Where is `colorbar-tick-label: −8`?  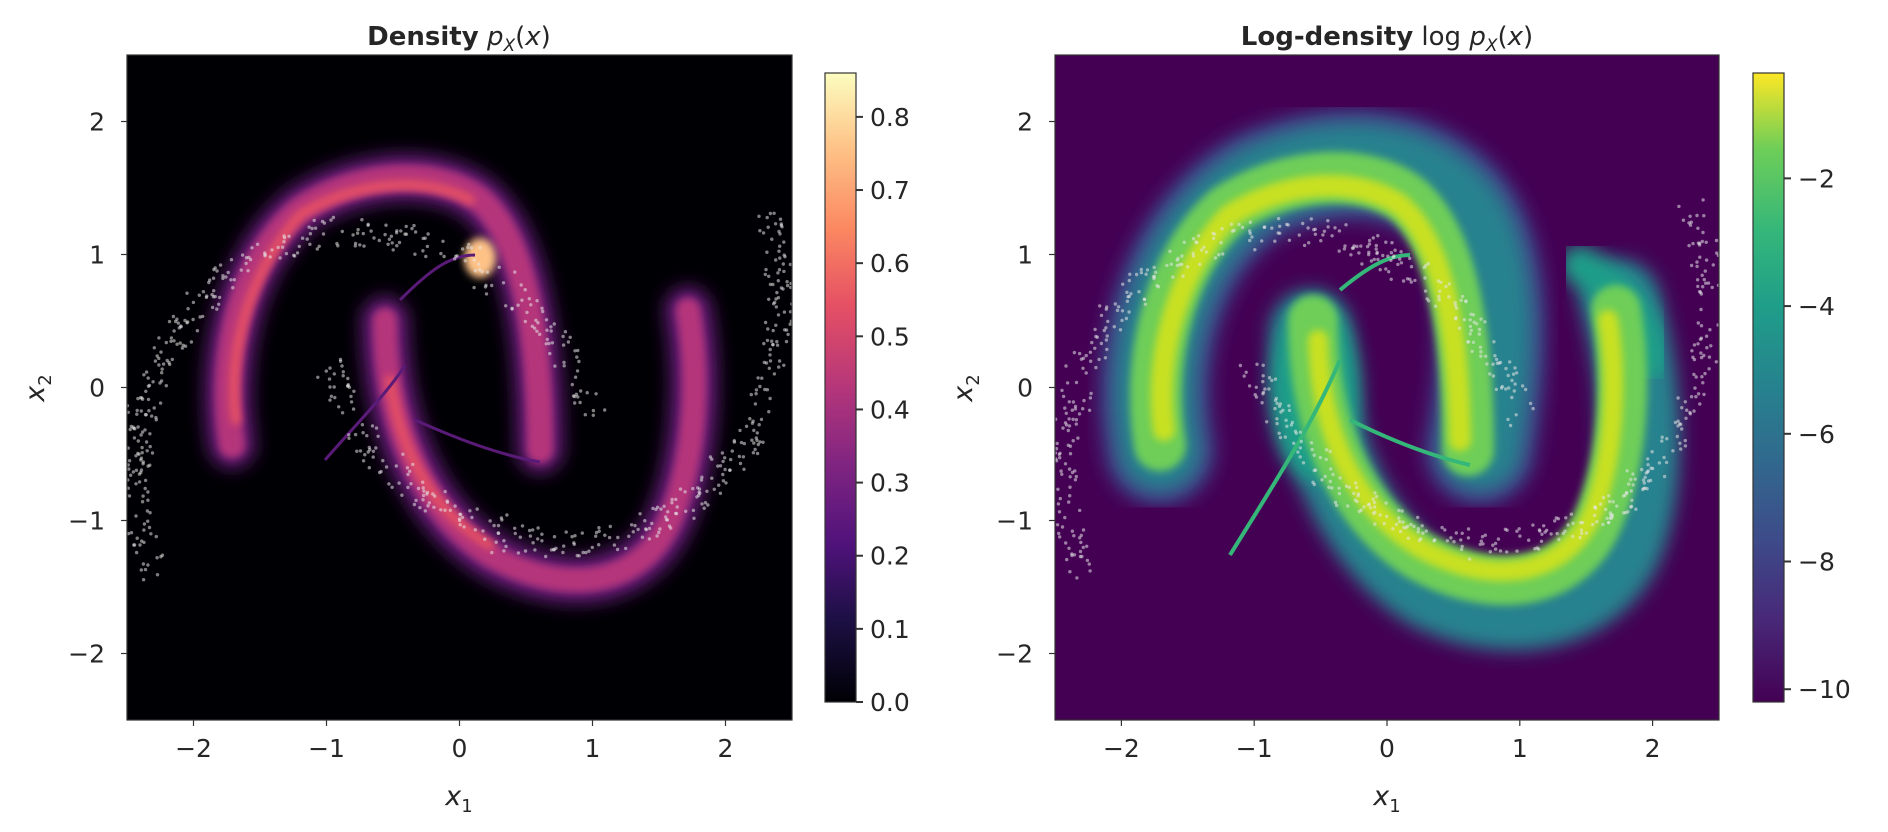
colorbar-tick-label: −8 is located at coordinates (1816, 562).